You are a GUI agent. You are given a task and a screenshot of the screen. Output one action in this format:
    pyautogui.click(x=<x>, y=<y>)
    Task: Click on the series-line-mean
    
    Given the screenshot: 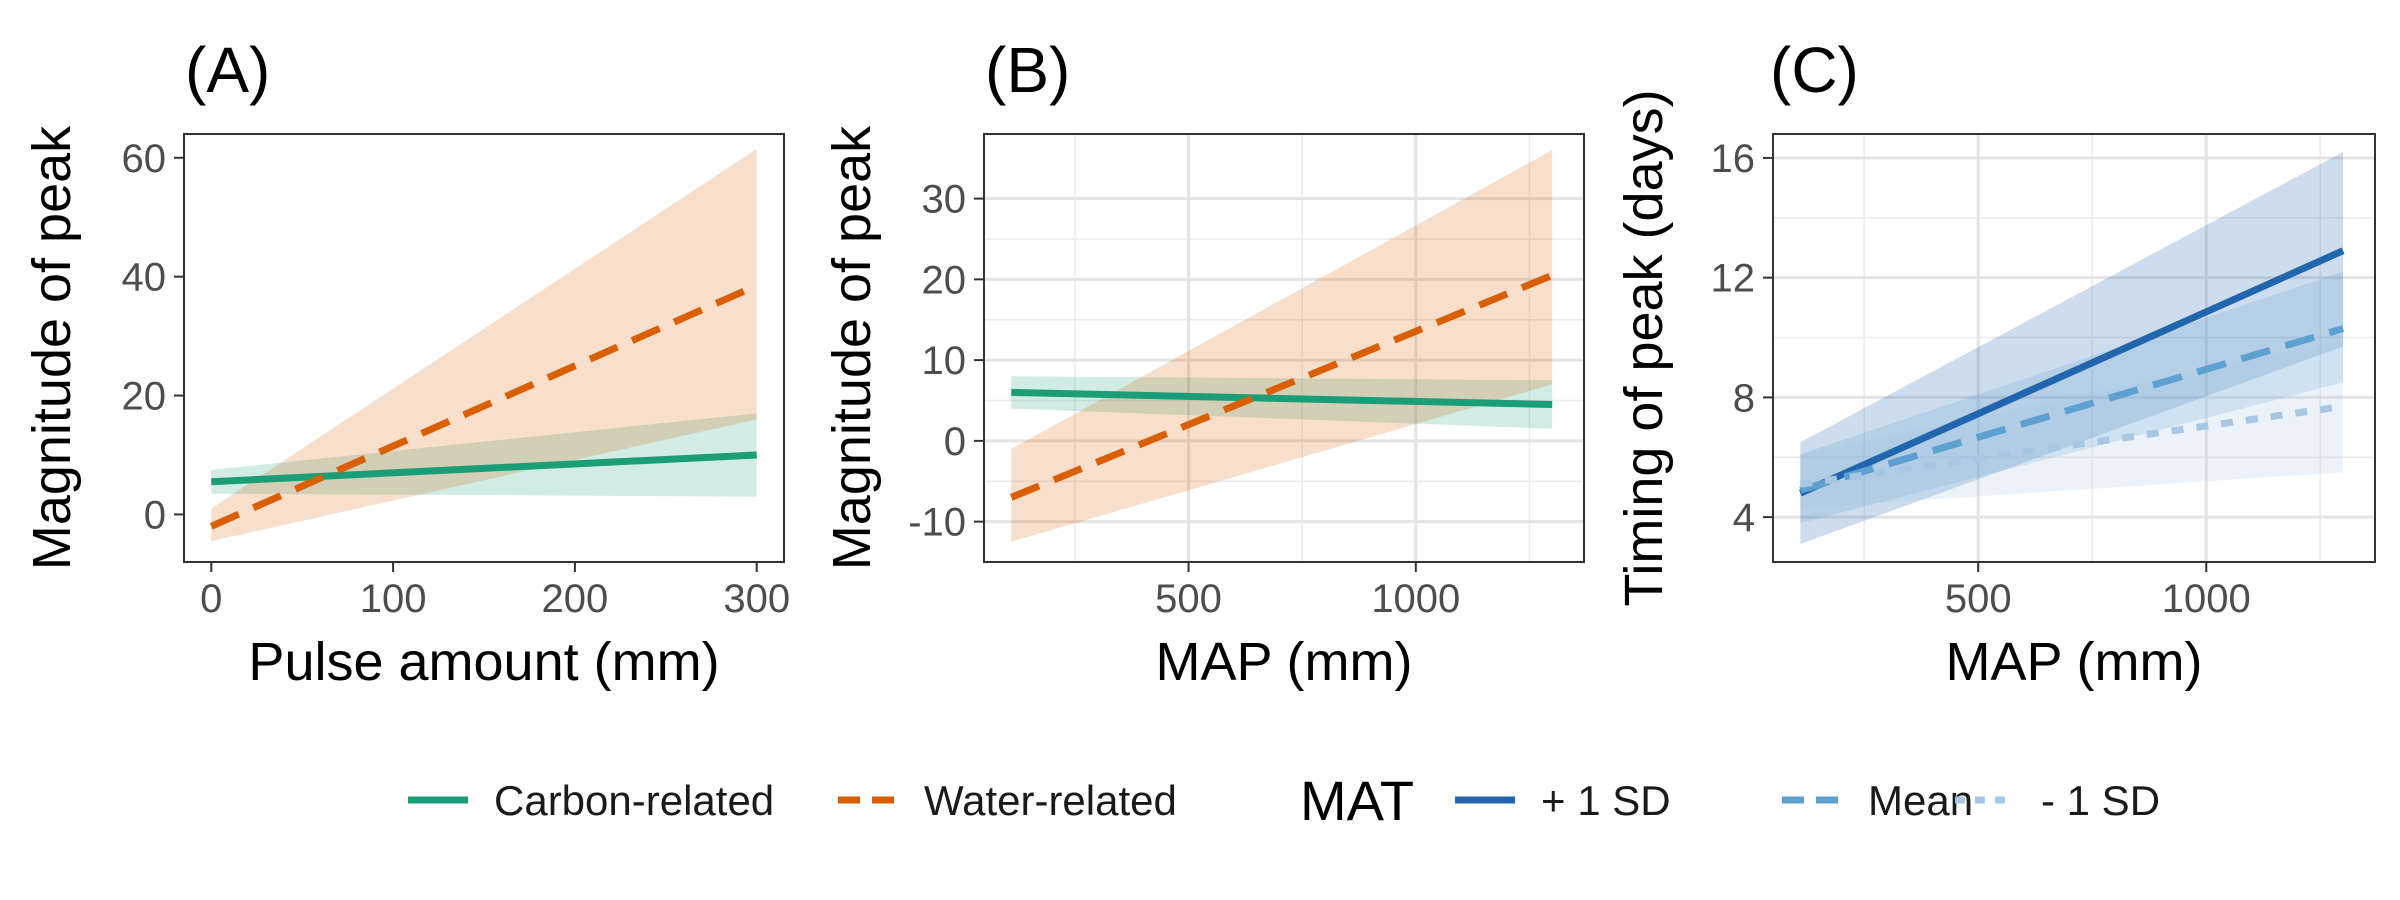 What is the action you would take?
    pyautogui.click(x=2072, y=409)
    